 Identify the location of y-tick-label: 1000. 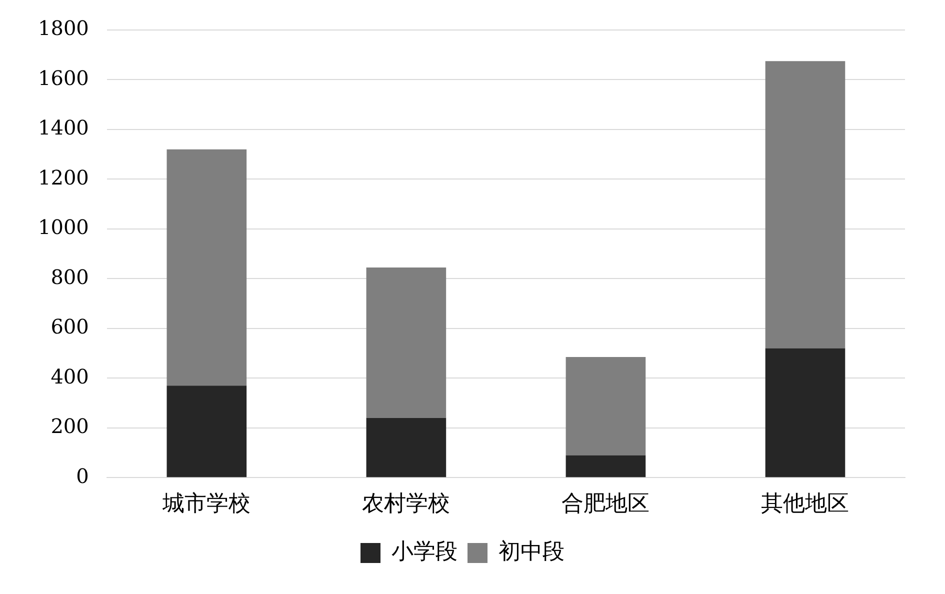
(63, 227).